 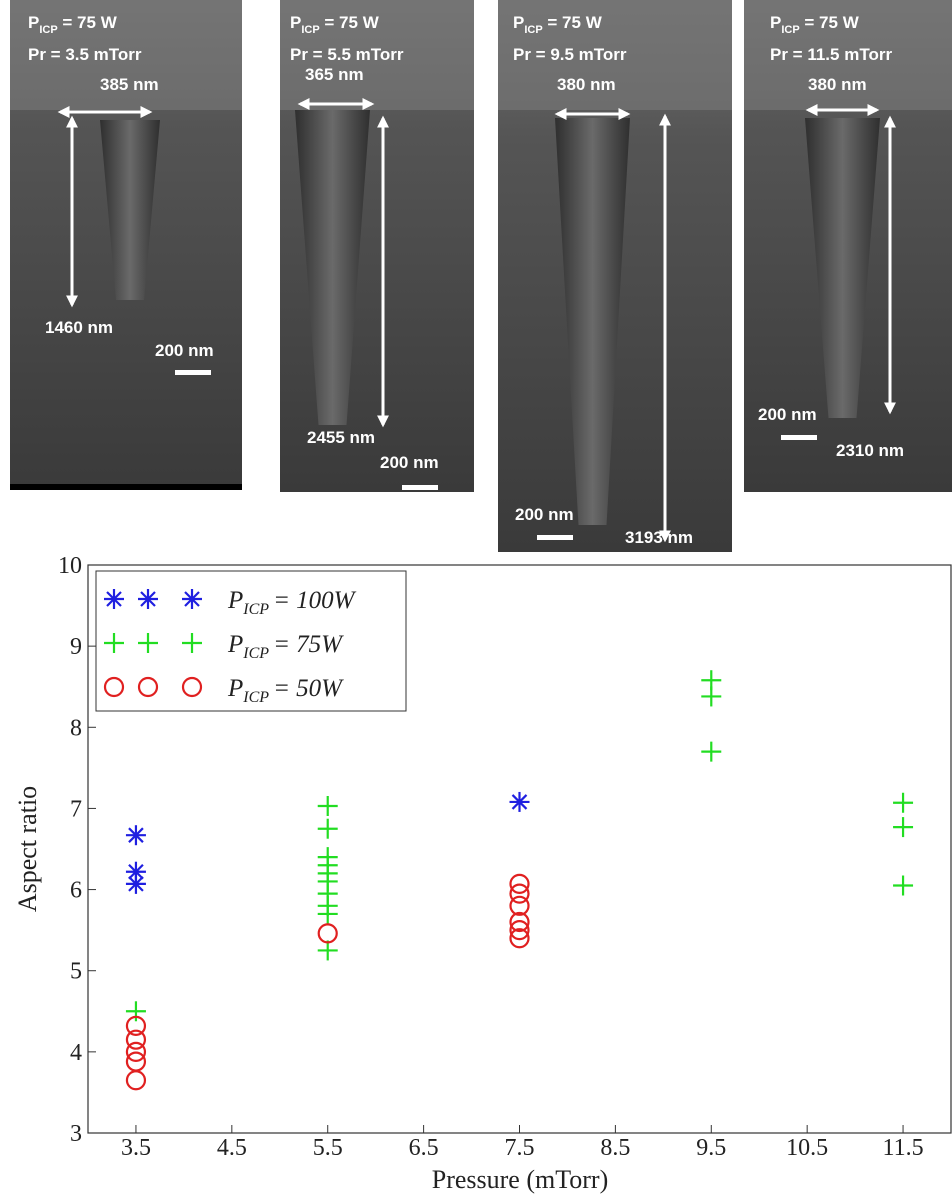 What do you see at coordinates (85, 54) in the screenshot?
I see `pressure-label: Pr = 3.5 mTorr` at bounding box center [85, 54].